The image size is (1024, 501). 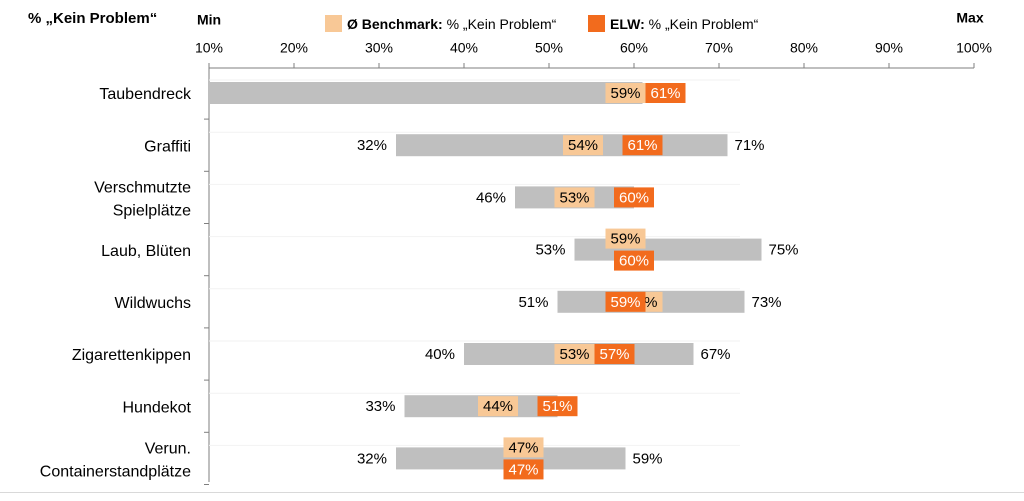 What do you see at coordinates (379, 48) in the screenshot?
I see `x-tick-label: 30%` at bounding box center [379, 48].